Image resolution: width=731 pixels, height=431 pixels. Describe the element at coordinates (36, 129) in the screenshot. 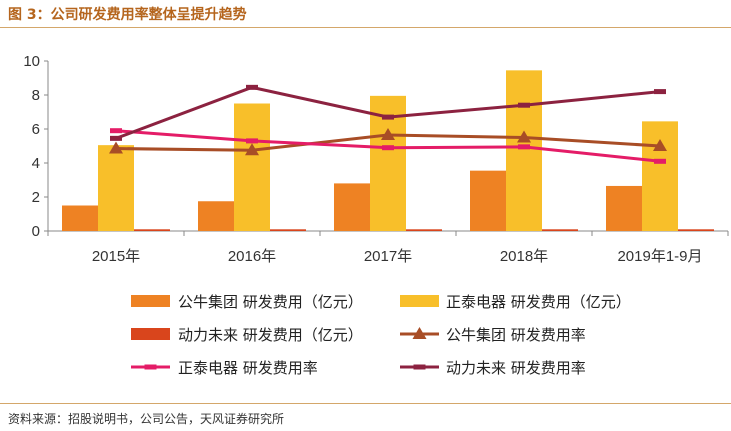

I see `y-tick-label: 6` at that location.